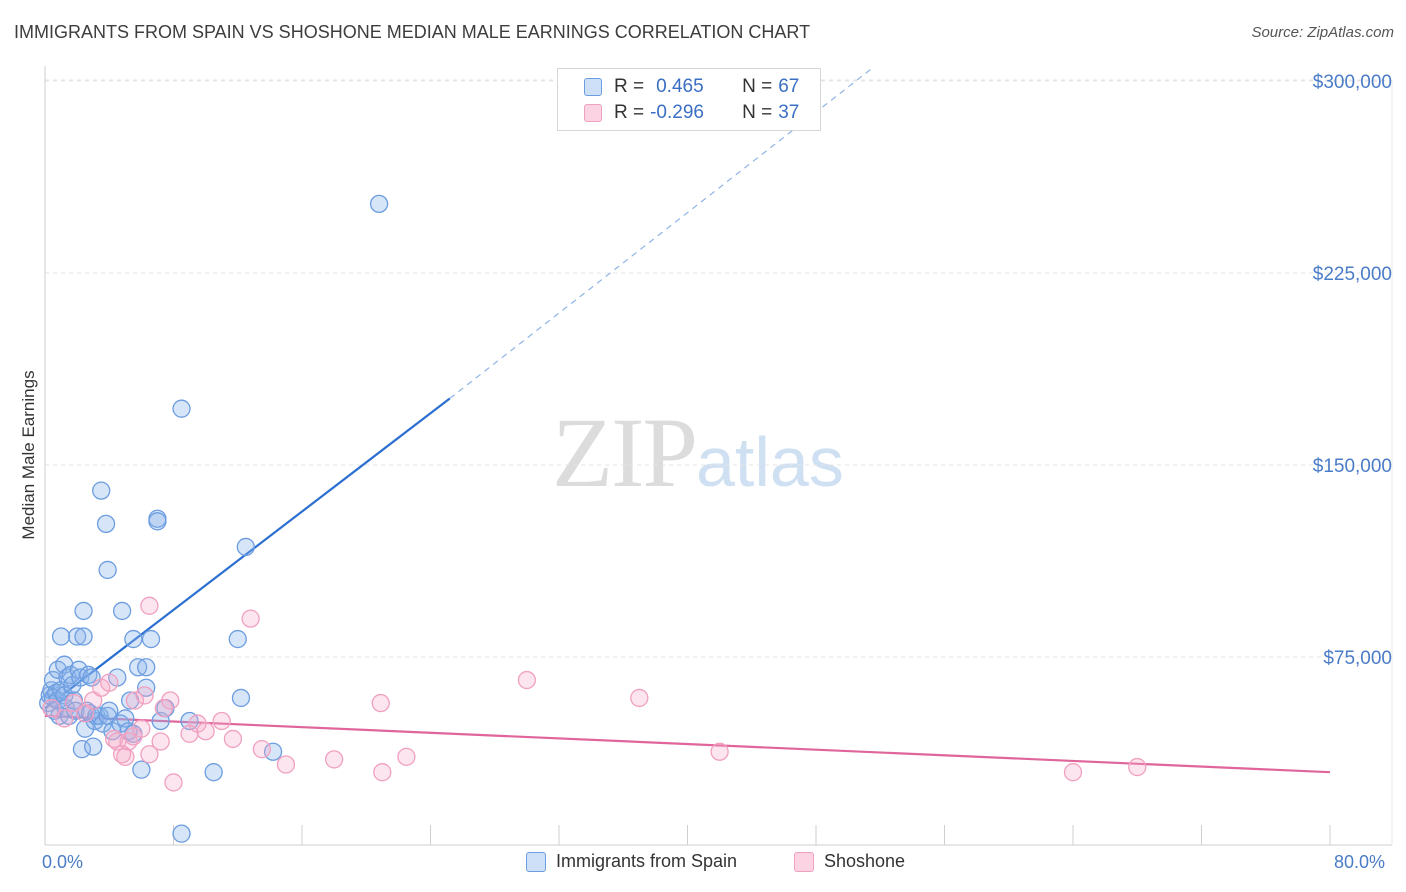 The height and width of the screenshot is (892, 1406). What do you see at coordinates (1360, 862) in the screenshot?
I see `x-tick-label-end: 80.0%` at bounding box center [1360, 862].